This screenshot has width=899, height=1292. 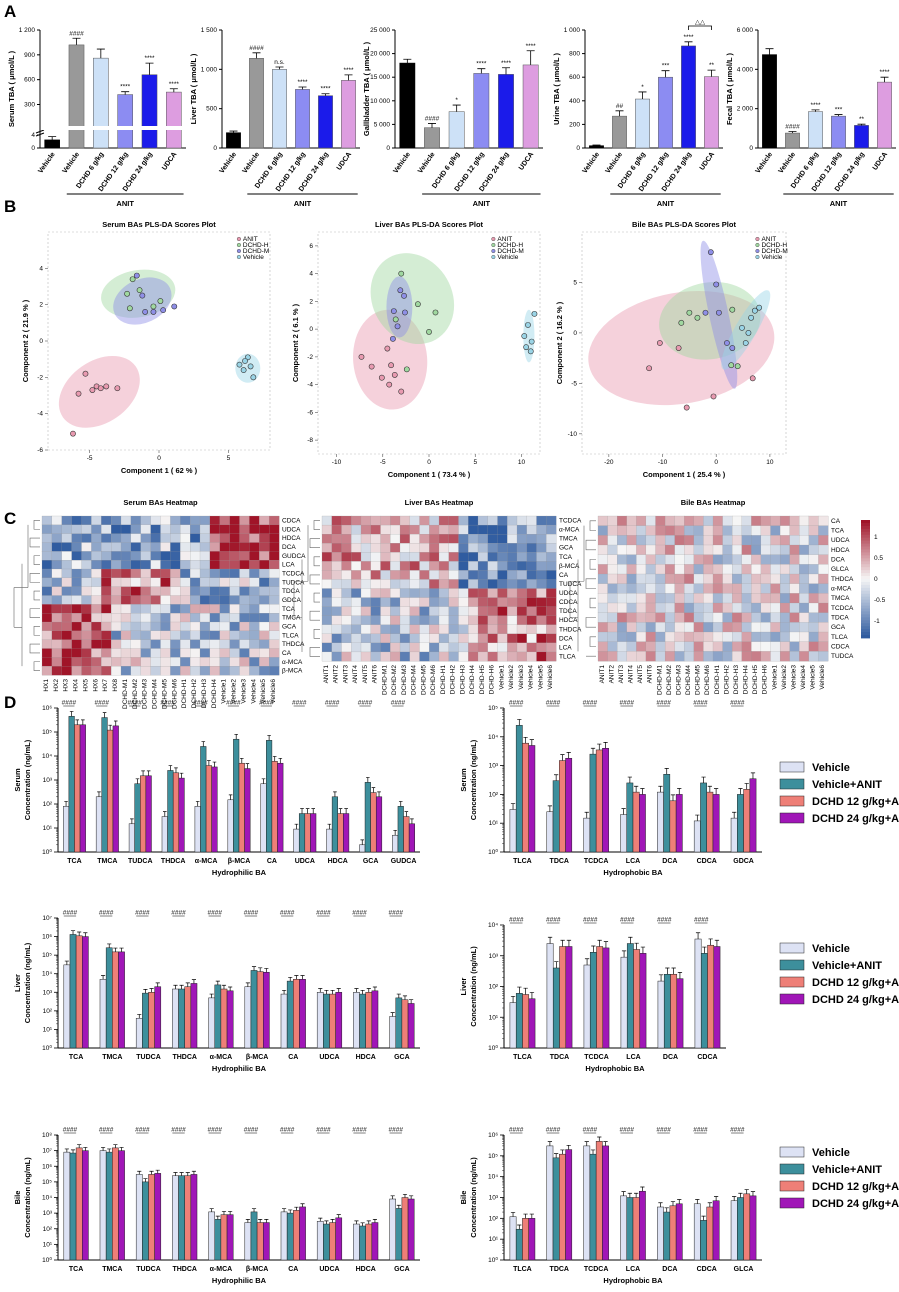 What do you see at coordinates (40, 450) in the screenshot?
I see `y-tick-label: -6` at bounding box center [40, 450].